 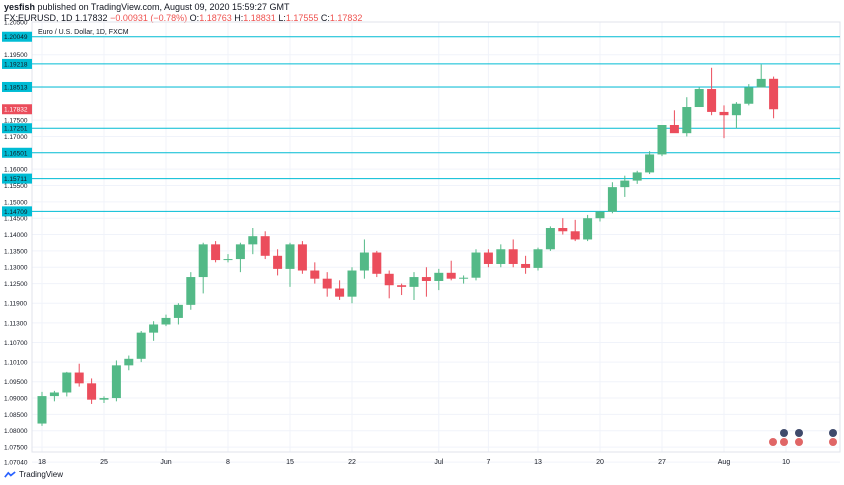 What do you see at coordinates (414, 462) in the screenshot?
I see `time-axis: 18 25 Jun 8 15 22 Jul 7 13 20 27 Aug 10` at bounding box center [414, 462].